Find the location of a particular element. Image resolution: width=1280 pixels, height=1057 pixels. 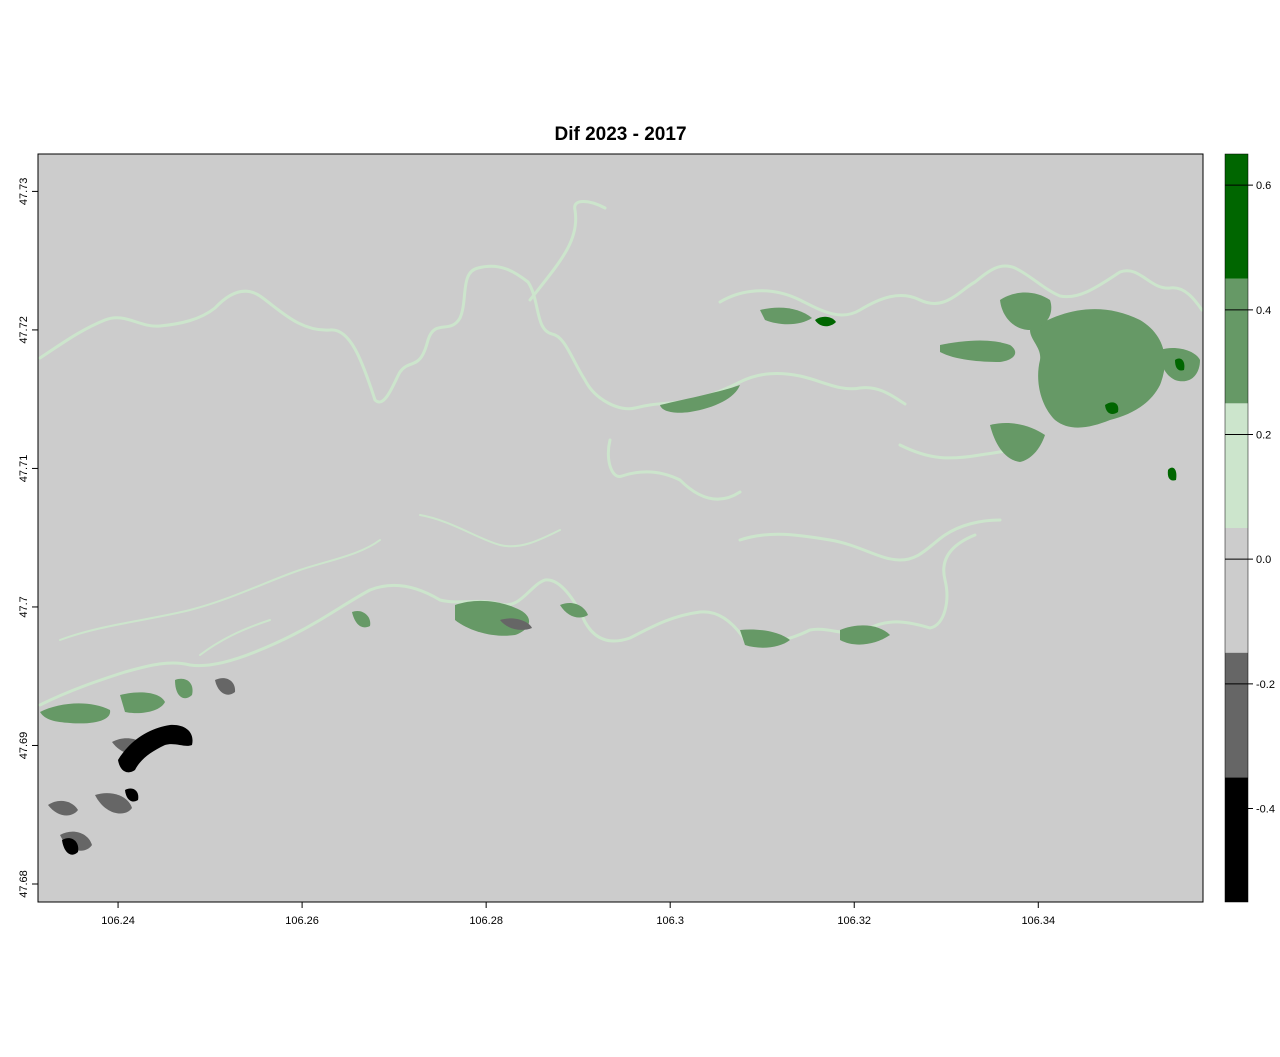

legend-tick-label: -0.4 is located at coordinates (1265, 810).